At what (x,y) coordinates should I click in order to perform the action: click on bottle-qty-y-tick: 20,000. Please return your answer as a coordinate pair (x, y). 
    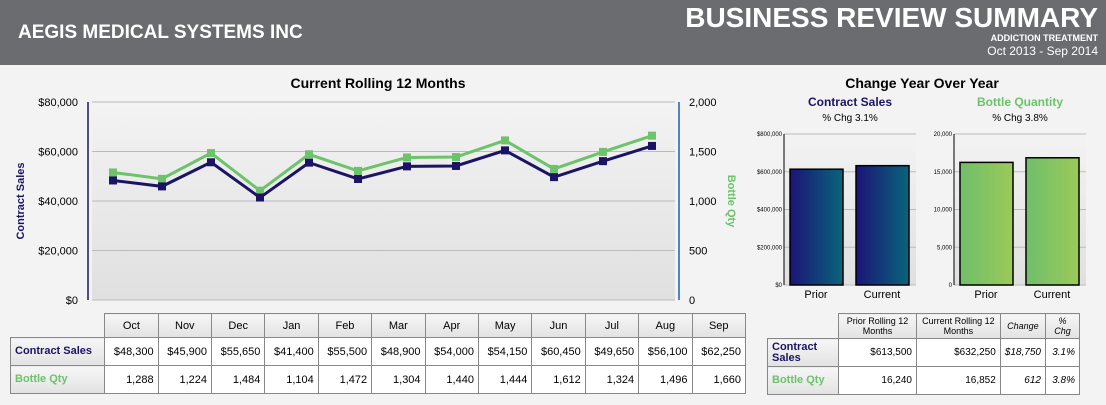
    Looking at the image, I should click on (943, 135).